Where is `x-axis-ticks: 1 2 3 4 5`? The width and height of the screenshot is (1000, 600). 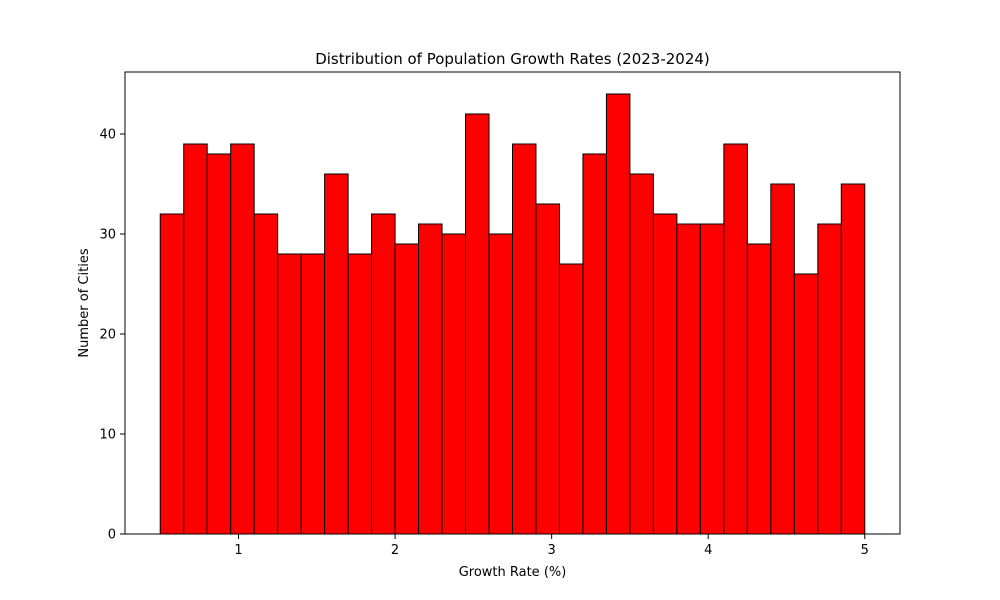 x-axis-ticks: 1 2 3 4 5 is located at coordinates (551, 546).